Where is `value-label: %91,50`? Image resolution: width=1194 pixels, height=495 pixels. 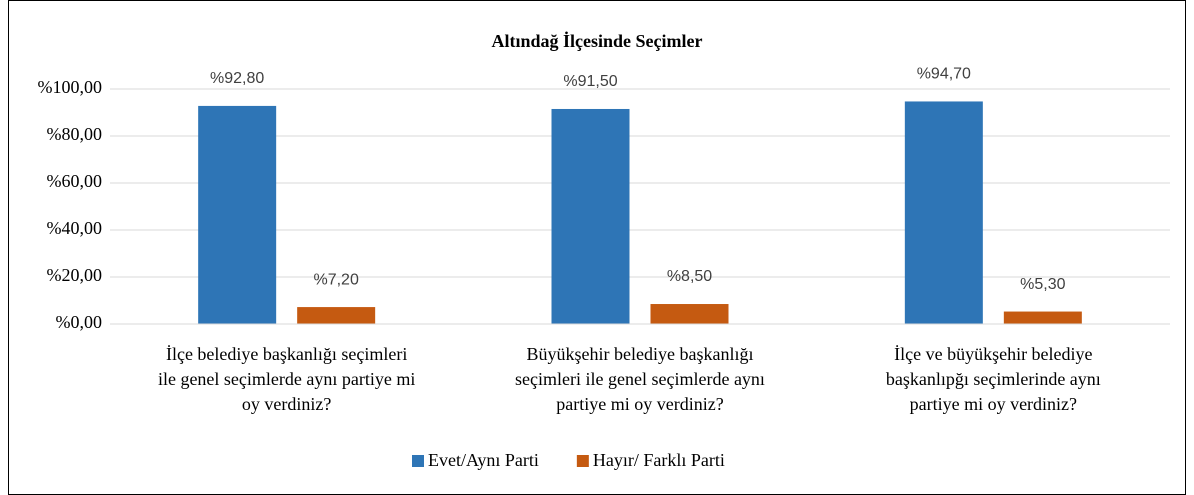 value-label: %91,50 is located at coordinates (590, 81).